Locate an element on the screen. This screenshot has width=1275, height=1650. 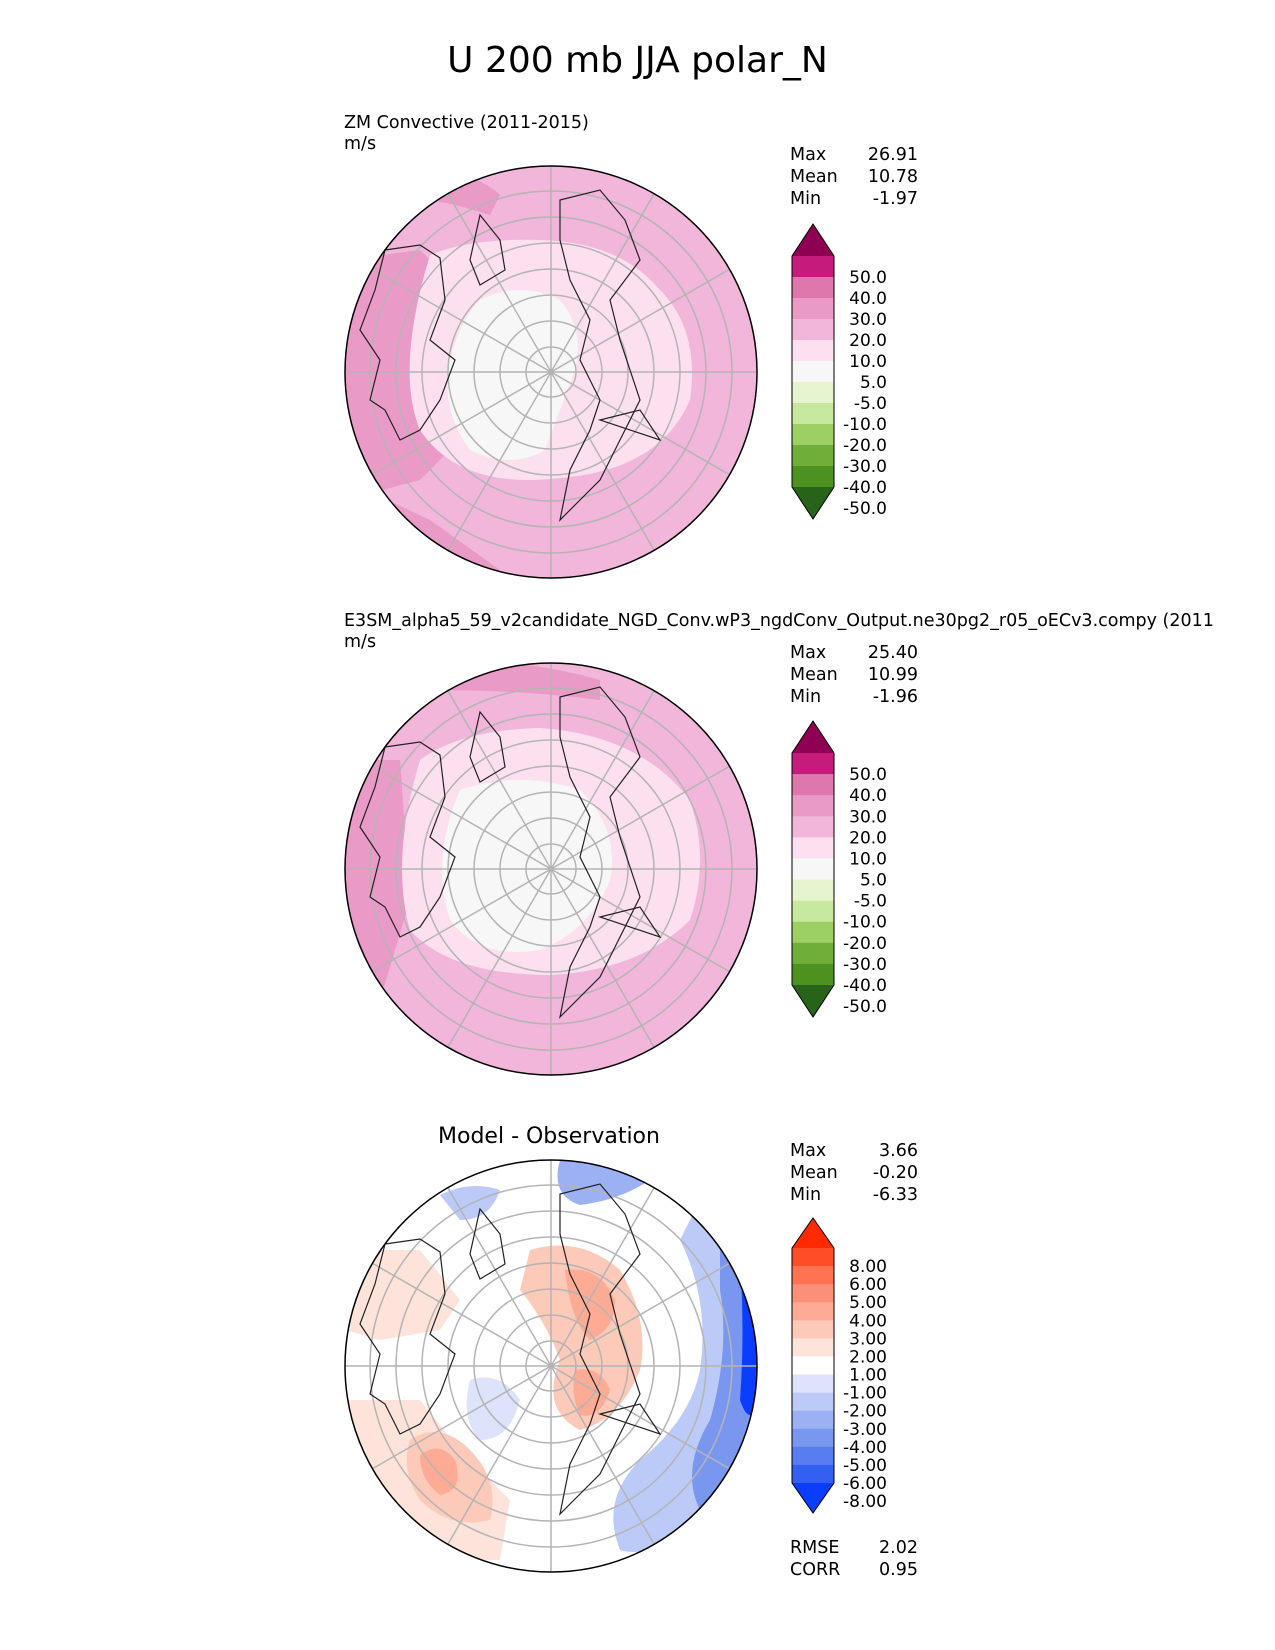
colorbar-1-tick-label: -10.0 is located at coordinates (865, 425).